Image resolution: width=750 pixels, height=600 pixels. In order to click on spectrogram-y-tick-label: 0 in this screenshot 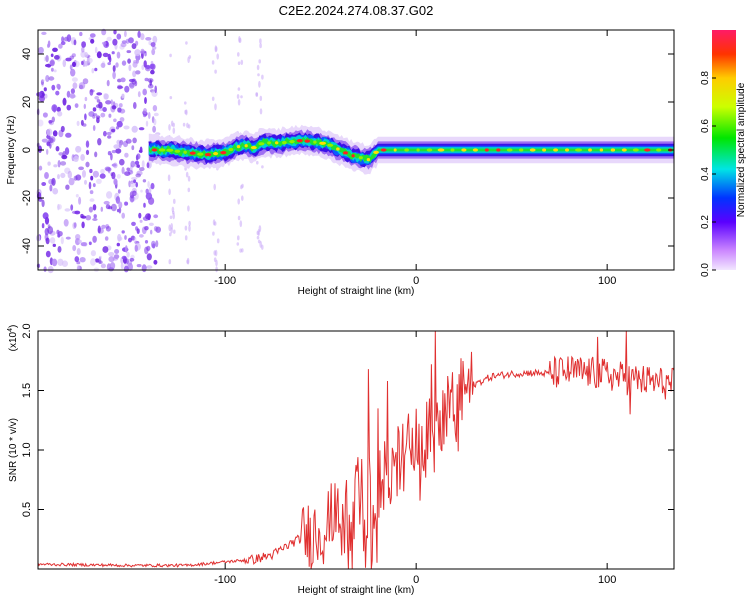, I will do `click(27, 150)`.